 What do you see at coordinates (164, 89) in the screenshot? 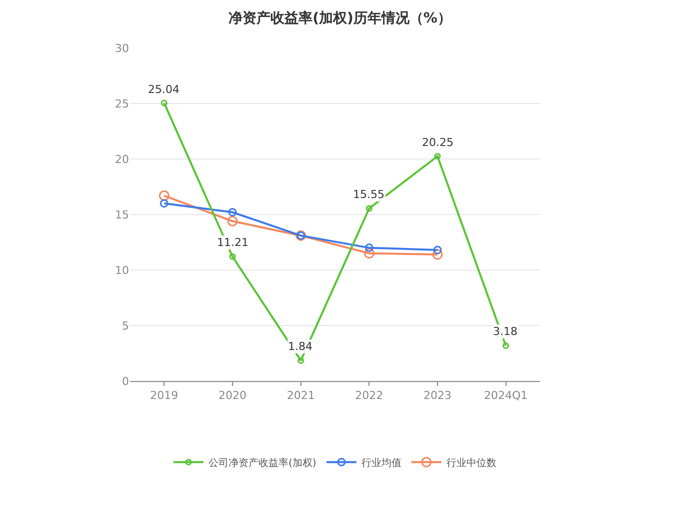
I see `data-label: 25.04` at bounding box center [164, 89].